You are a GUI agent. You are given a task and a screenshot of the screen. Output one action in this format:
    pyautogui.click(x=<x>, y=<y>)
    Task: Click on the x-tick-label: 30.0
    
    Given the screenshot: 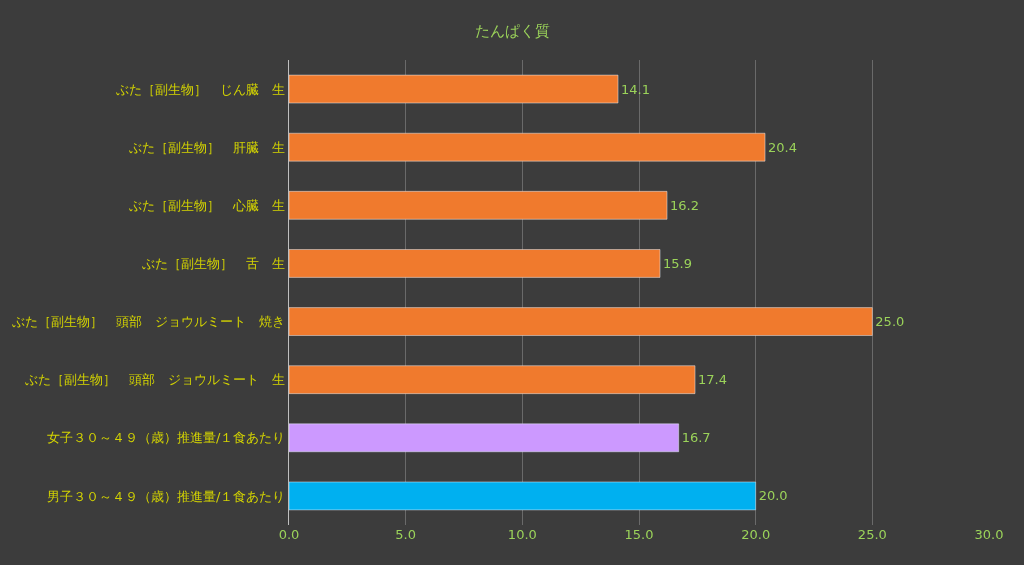 What is the action you would take?
    pyautogui.click(x=989, y=534)
    